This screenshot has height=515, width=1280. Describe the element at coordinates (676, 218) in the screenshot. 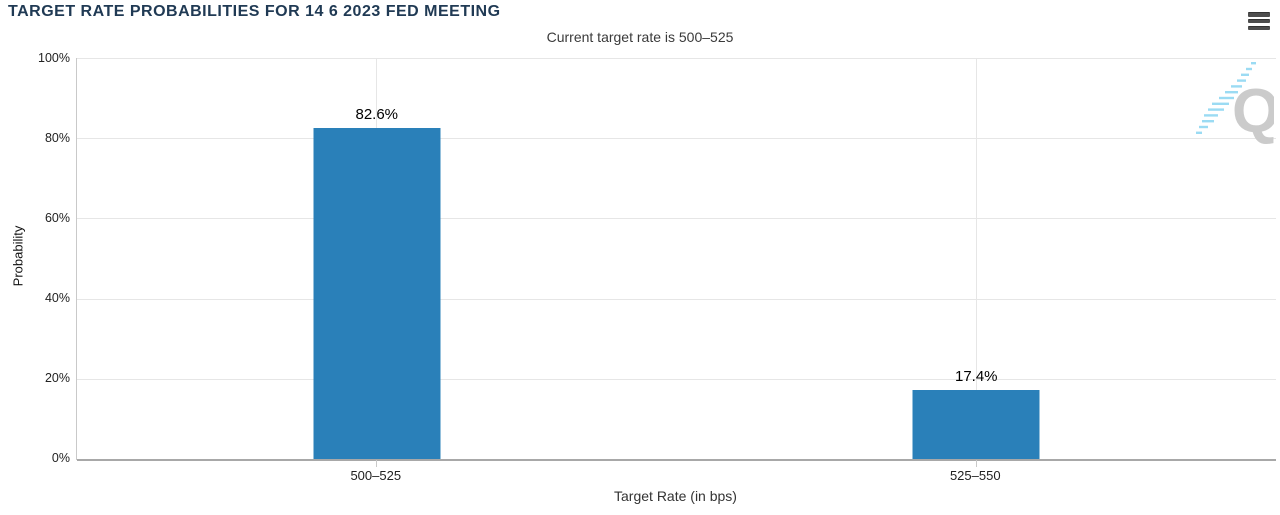

I see `gridline-60pct` at that location.